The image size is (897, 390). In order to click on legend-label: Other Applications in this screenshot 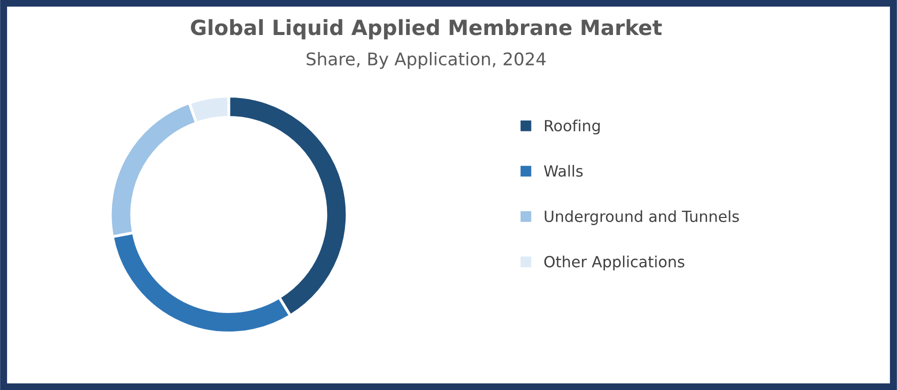, I will do `click(614, 263)`.